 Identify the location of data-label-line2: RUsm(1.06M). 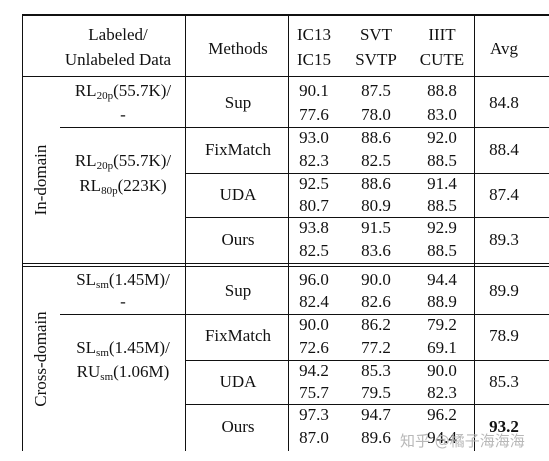
(123, 372).